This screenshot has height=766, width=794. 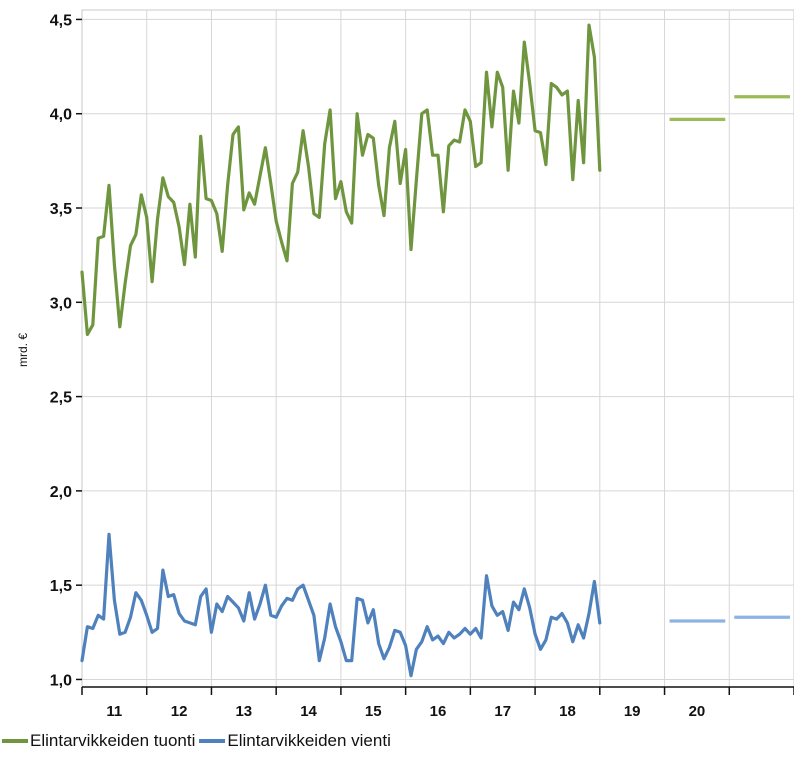 What do you see at coordinates (567, 711) in the screenshot?
I see `x-tick-label: 18` at bounding box center [567, 711].